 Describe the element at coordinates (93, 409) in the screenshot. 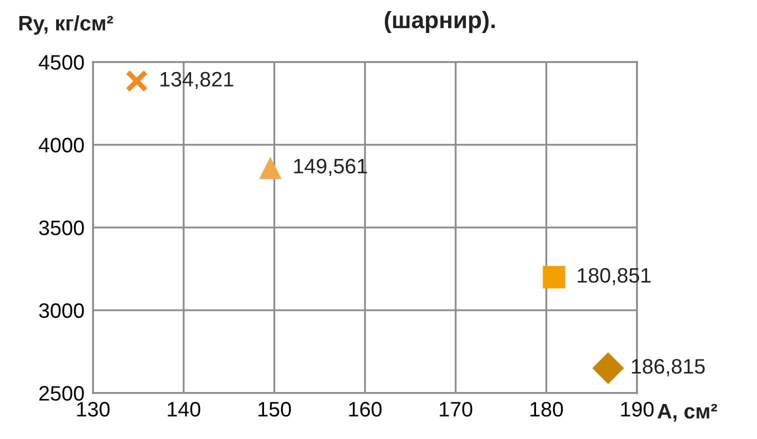

I see `x-tick-label: 130` at that location.